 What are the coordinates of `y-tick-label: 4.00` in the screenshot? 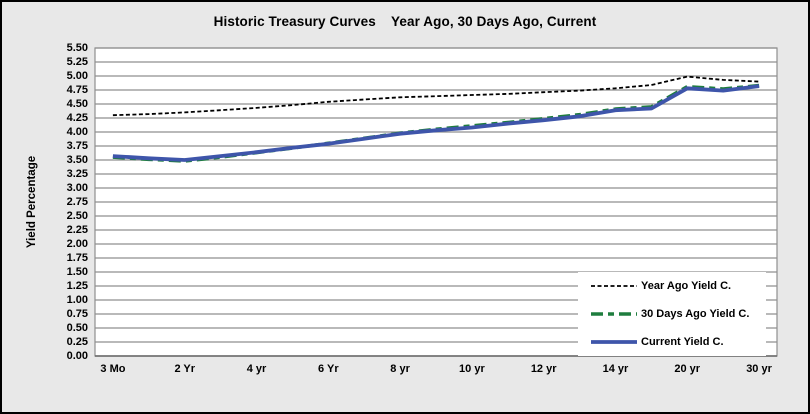 It's located at (77, 132).